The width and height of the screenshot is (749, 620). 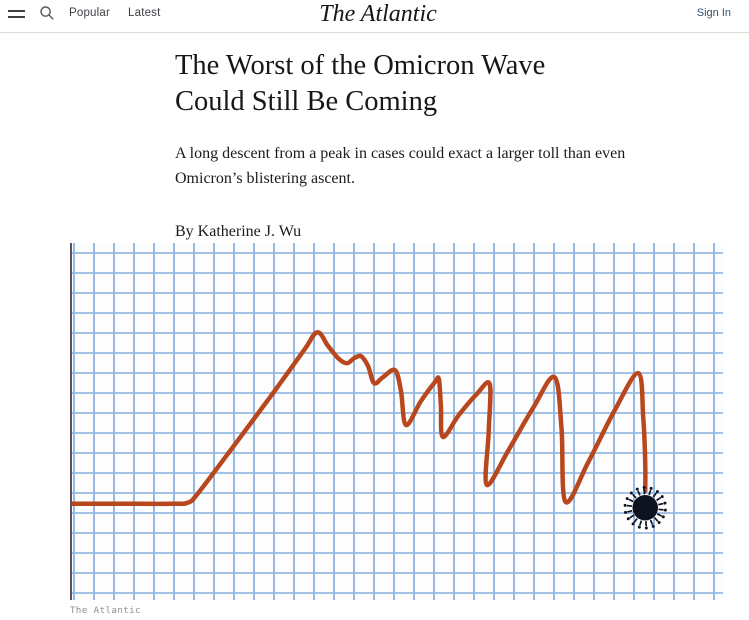 I want to click on search-icon, so click(x=47, y=13).